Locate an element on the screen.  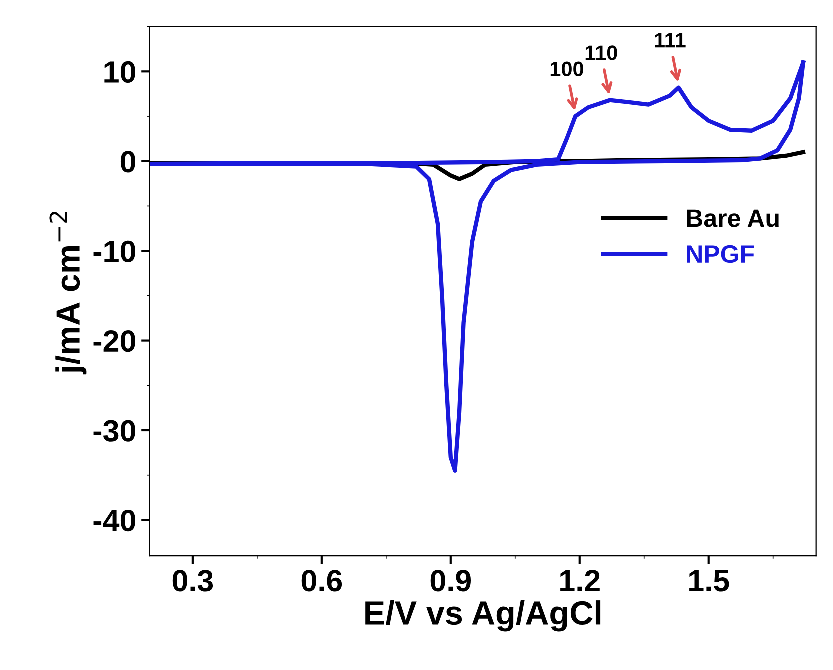
y-tick-label: -20 is located at coordinates (115, 341).